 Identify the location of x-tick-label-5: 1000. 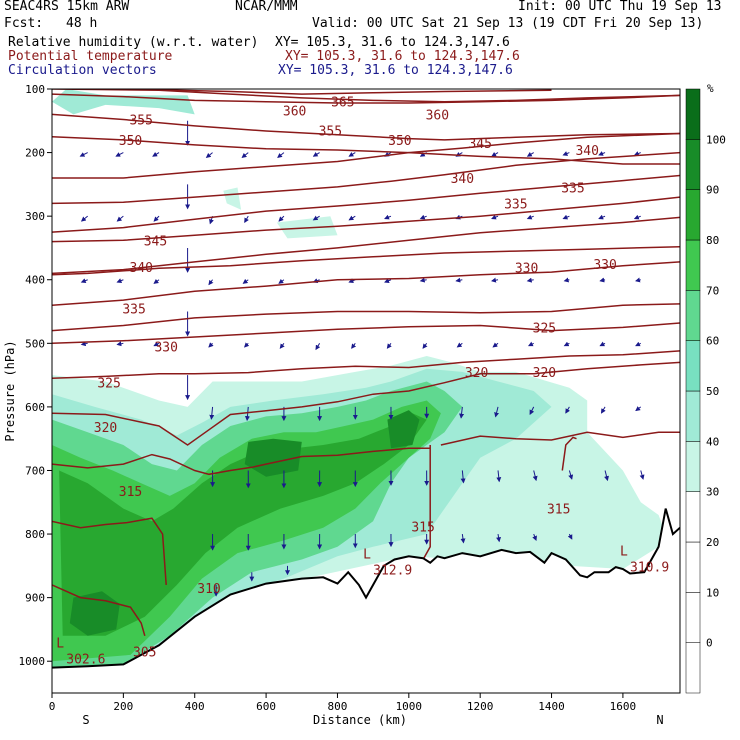
(409, 706).